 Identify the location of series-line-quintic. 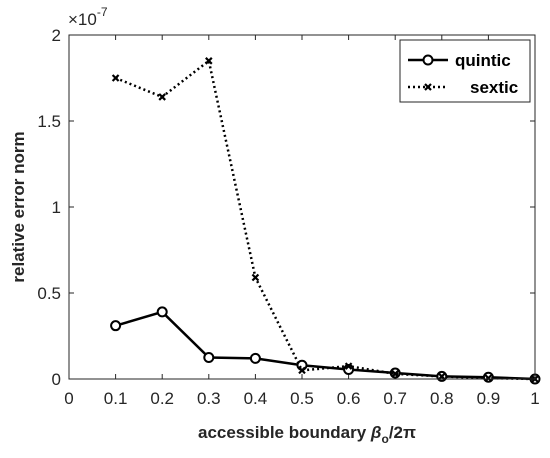
(325, 345).